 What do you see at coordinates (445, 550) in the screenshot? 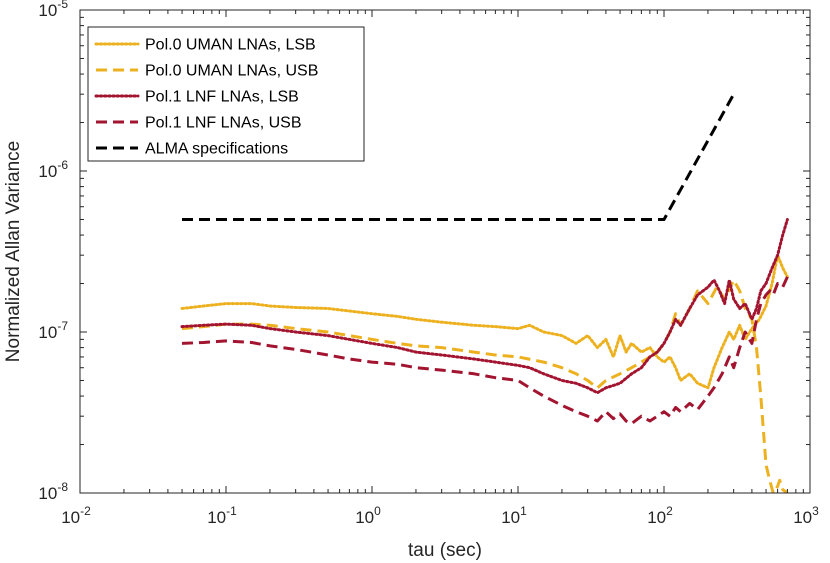
I see `x-axis-label: tau (sec)` at bounding box center [445, 550].